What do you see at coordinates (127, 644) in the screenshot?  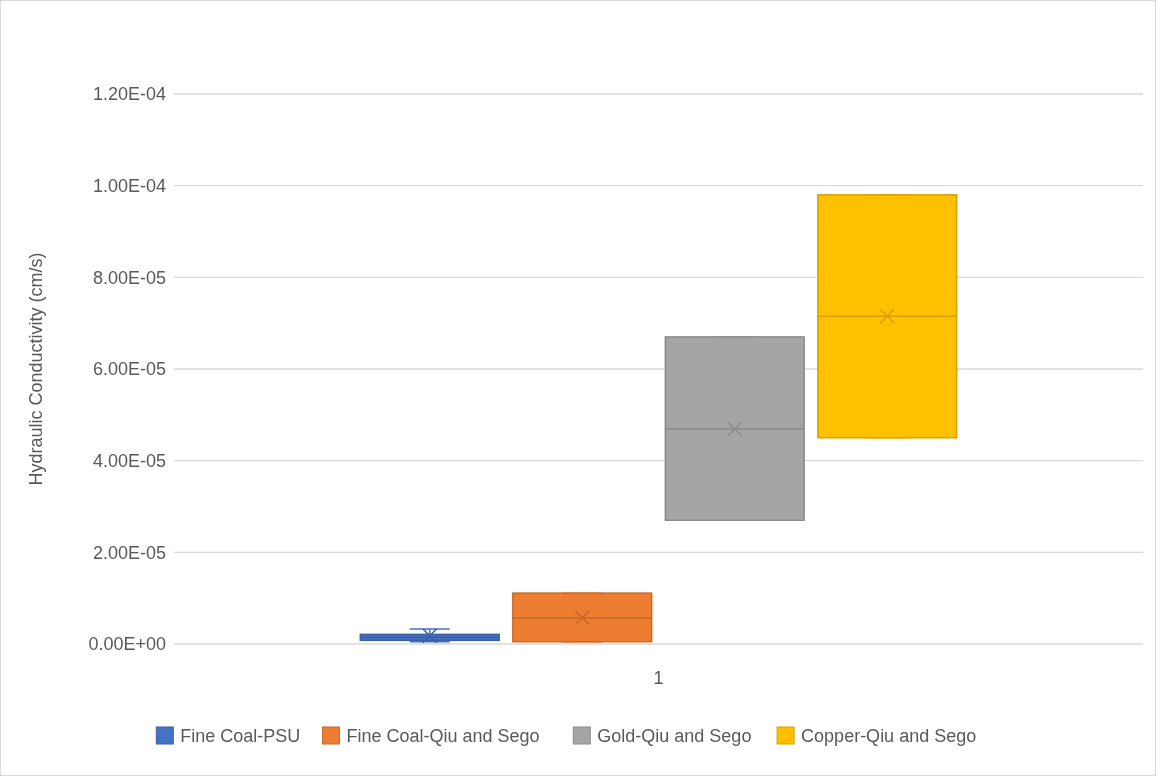 I see `y-tick-label: 0.00E+00` at bounding box center [127, 644].